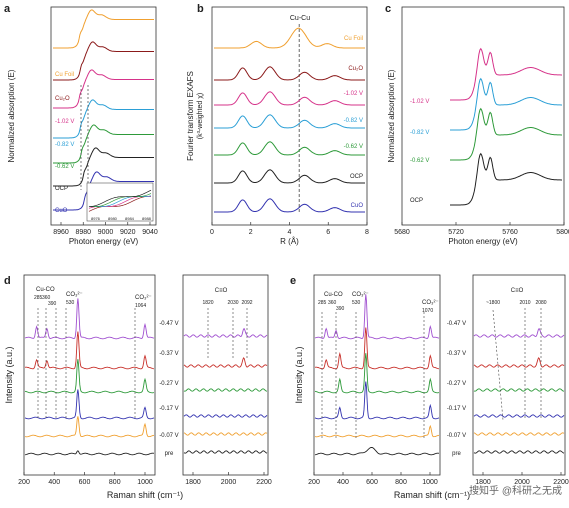 This screenshot has height=508, width=569. Describe the element at coordinates (212, 232) in the screenshot. I see `panel-b-tick-label: 0` at that location.